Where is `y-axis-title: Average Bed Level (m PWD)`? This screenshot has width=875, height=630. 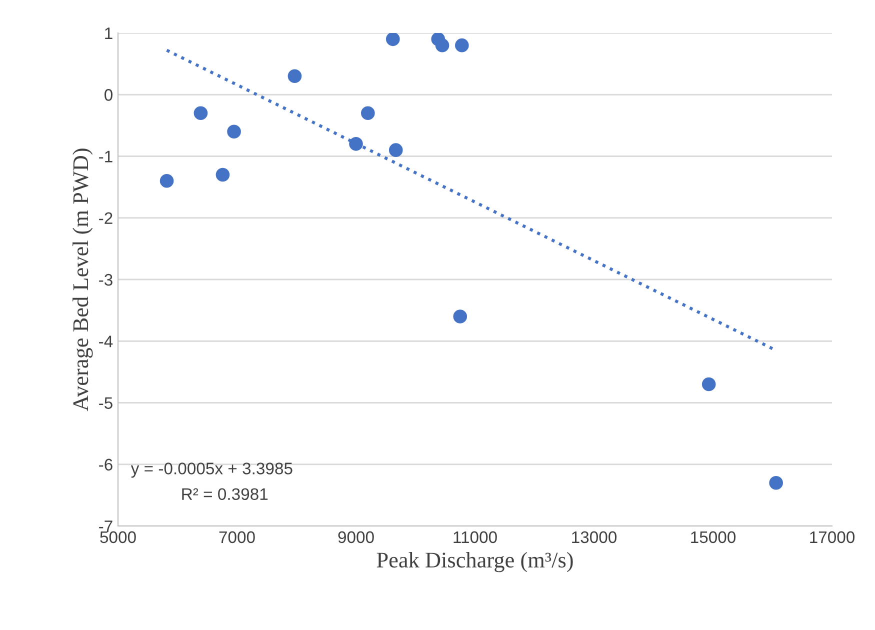
y-axis-title: Average Bed Level (m PWD) is located at coordinates (82, 280).